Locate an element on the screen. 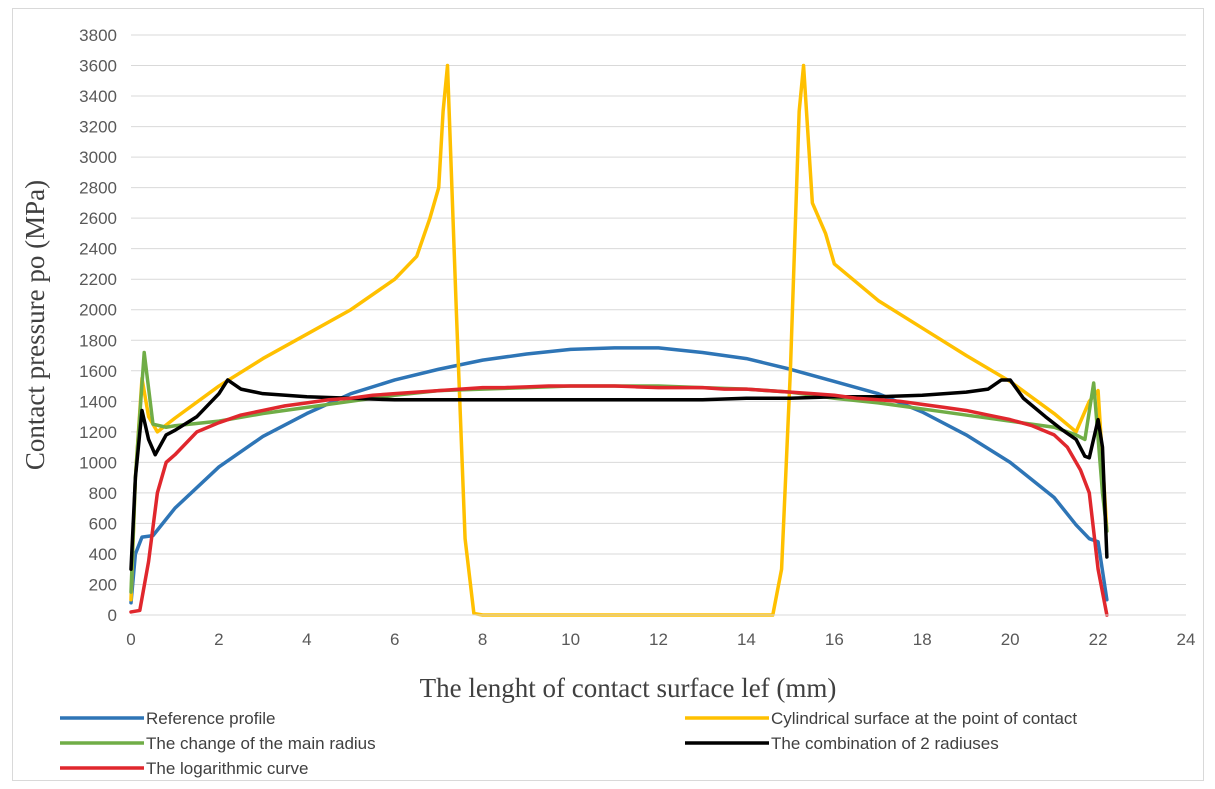  y-axis-title: Contact pressure po (MPa) is located at coordinates (35, 325).